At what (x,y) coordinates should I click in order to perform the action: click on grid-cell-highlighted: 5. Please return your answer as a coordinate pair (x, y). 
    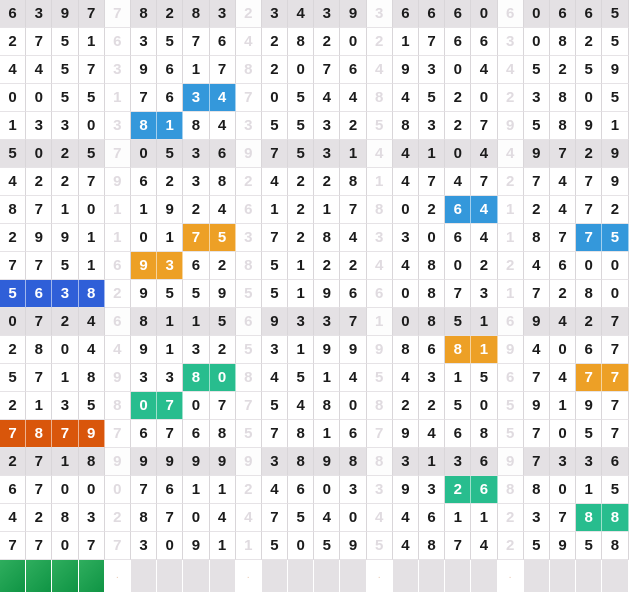
    Looking at the image, I should click on (222, 238).